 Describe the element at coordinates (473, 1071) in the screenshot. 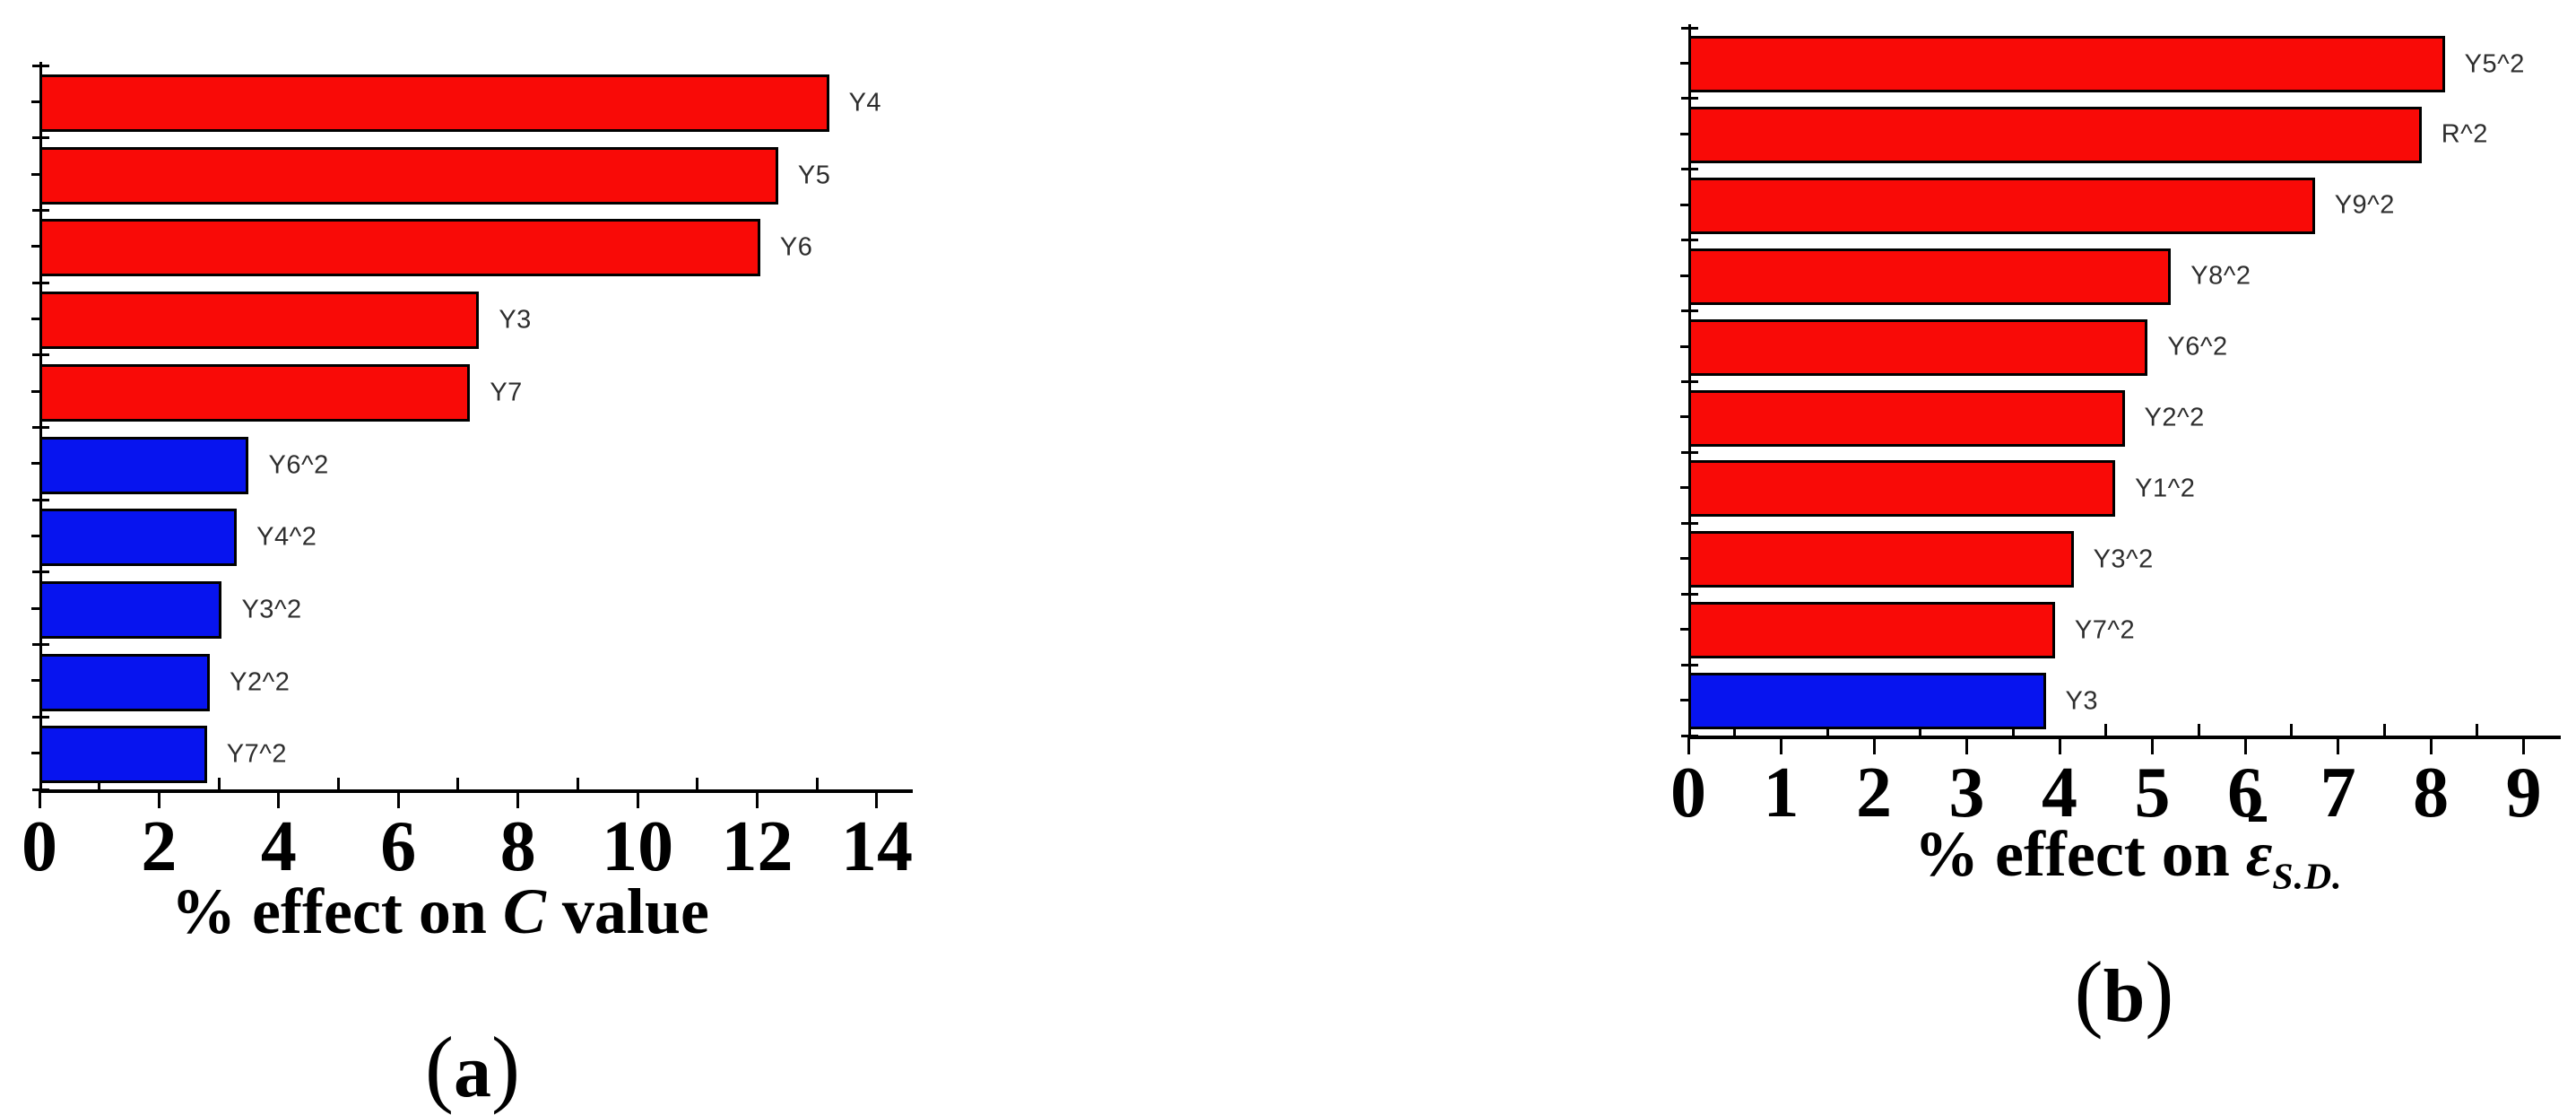

I see `caption-letter: a` at that location.